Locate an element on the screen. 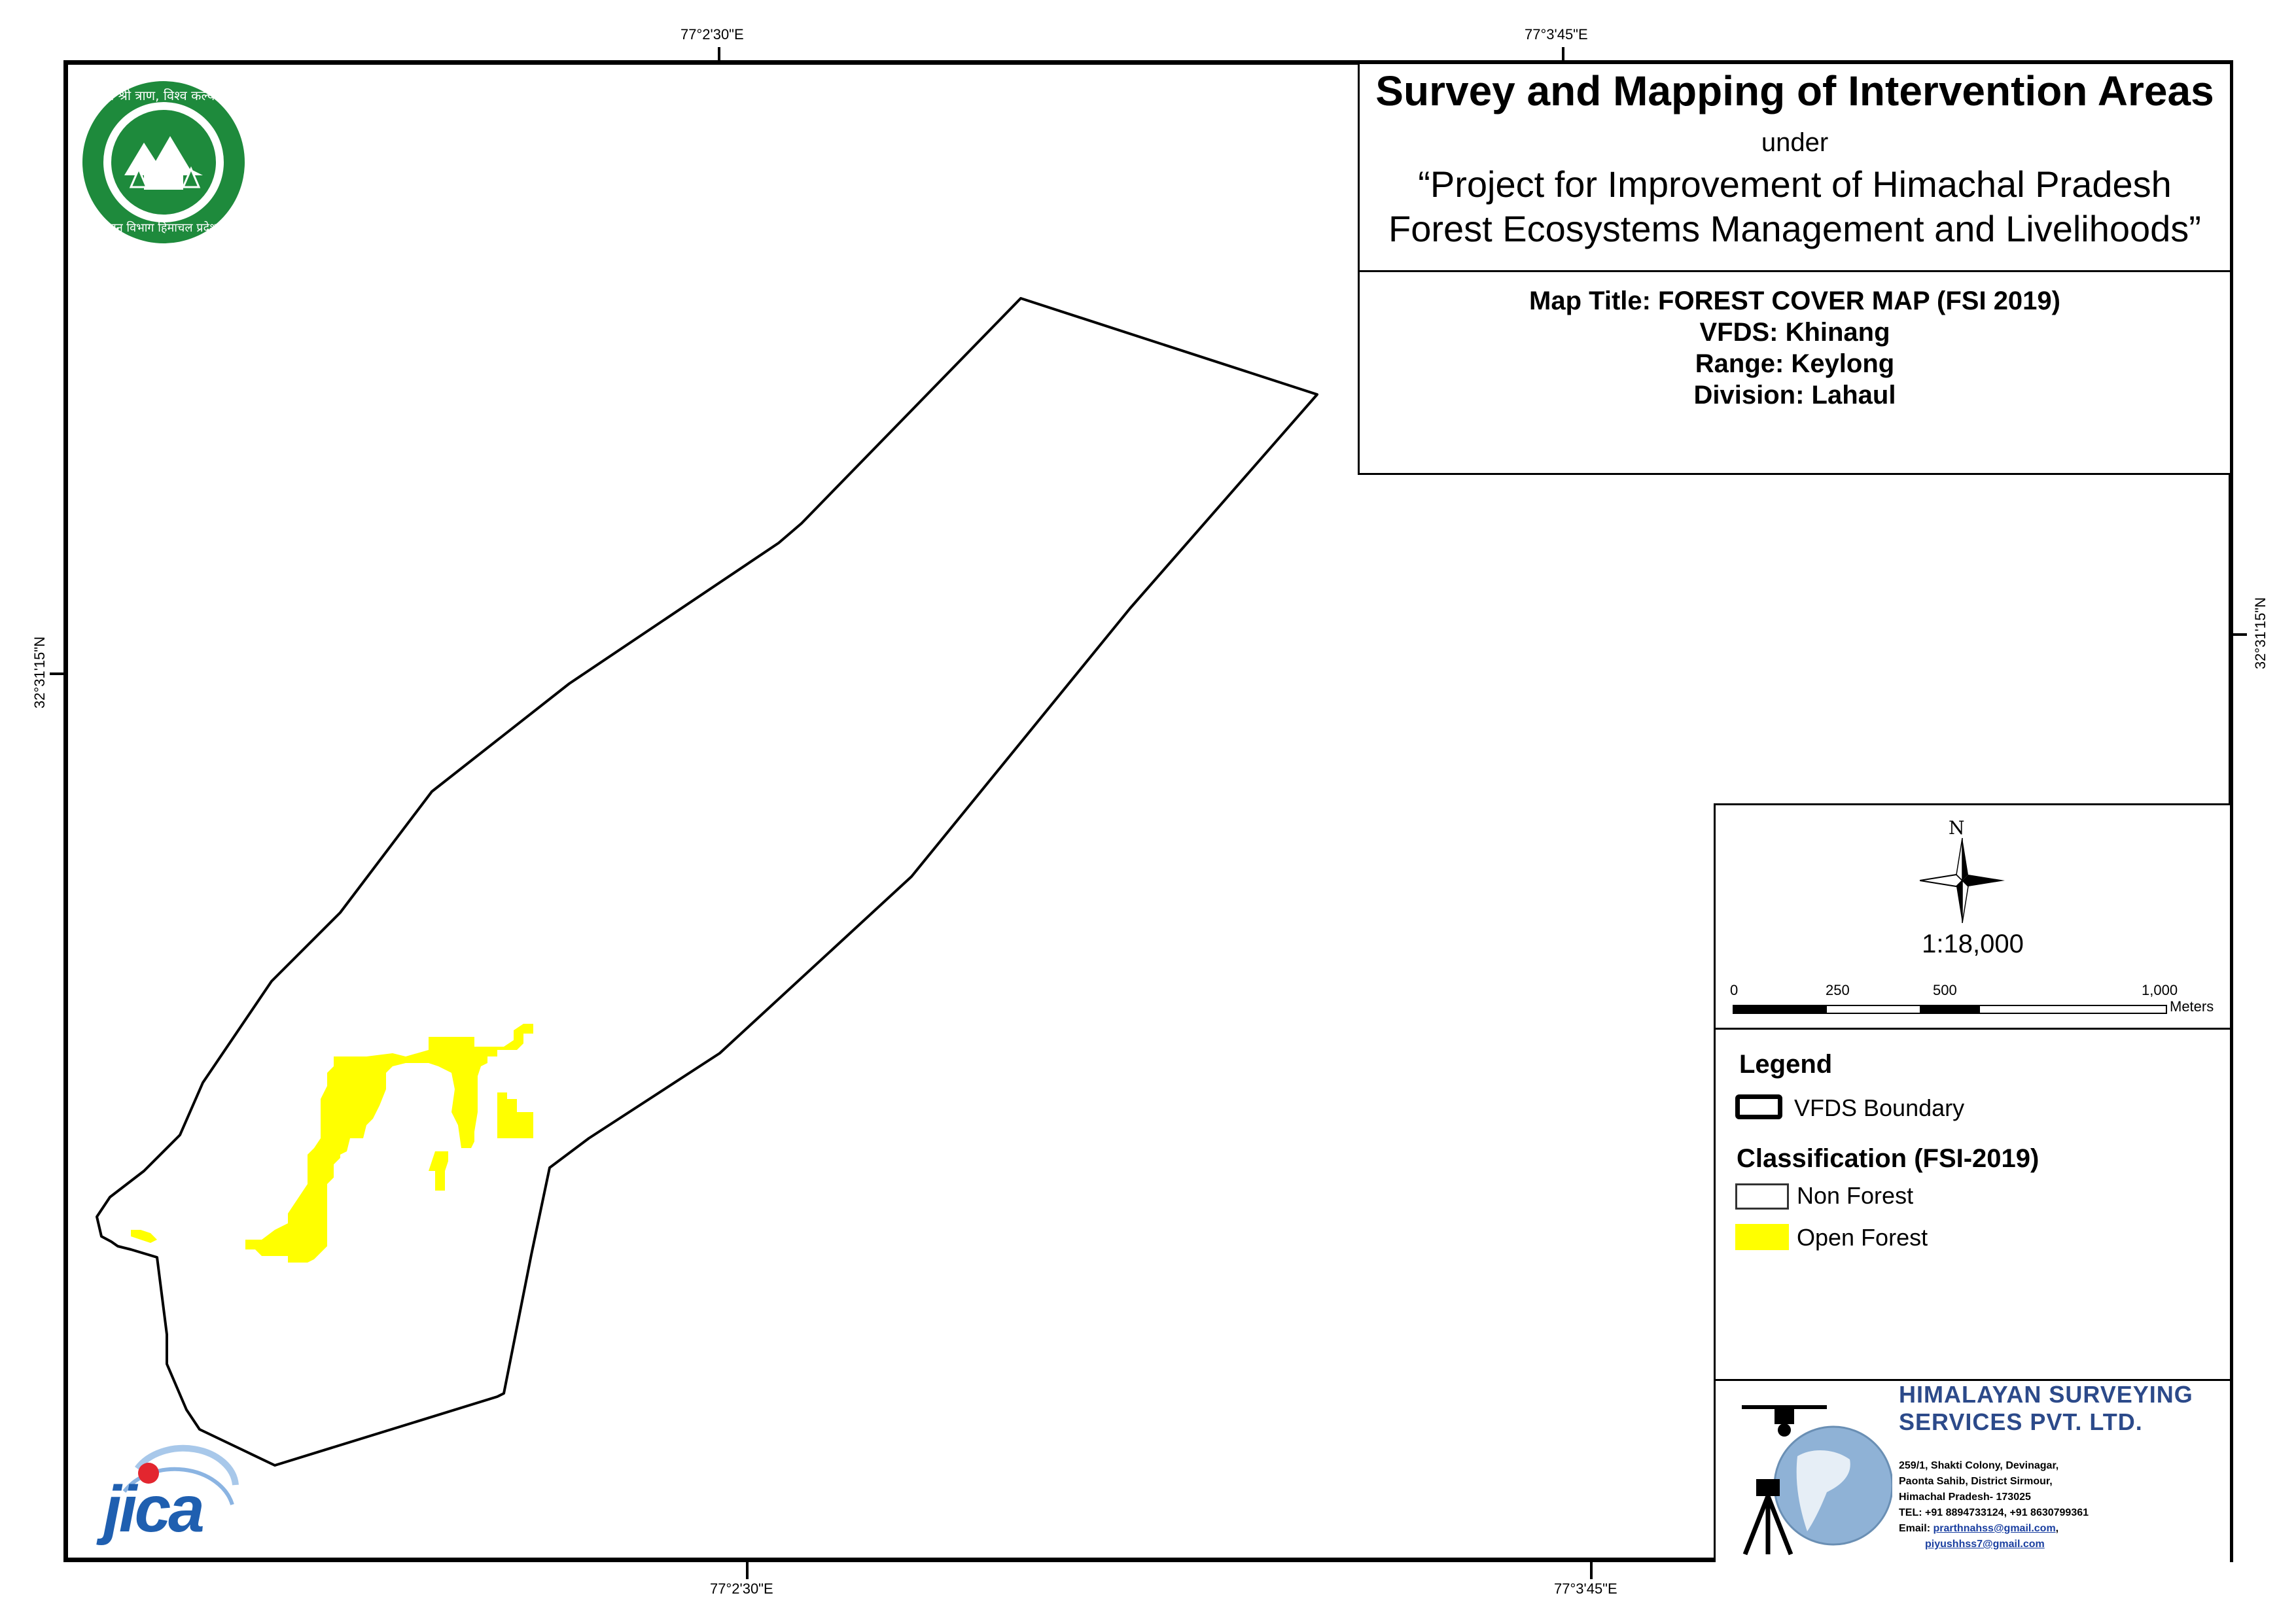 Image resolution: width=2296 pixels, height=1623 pixels. title-main: Survey and Mapping of Intervention Areas is located at coordinates (1794, 91).